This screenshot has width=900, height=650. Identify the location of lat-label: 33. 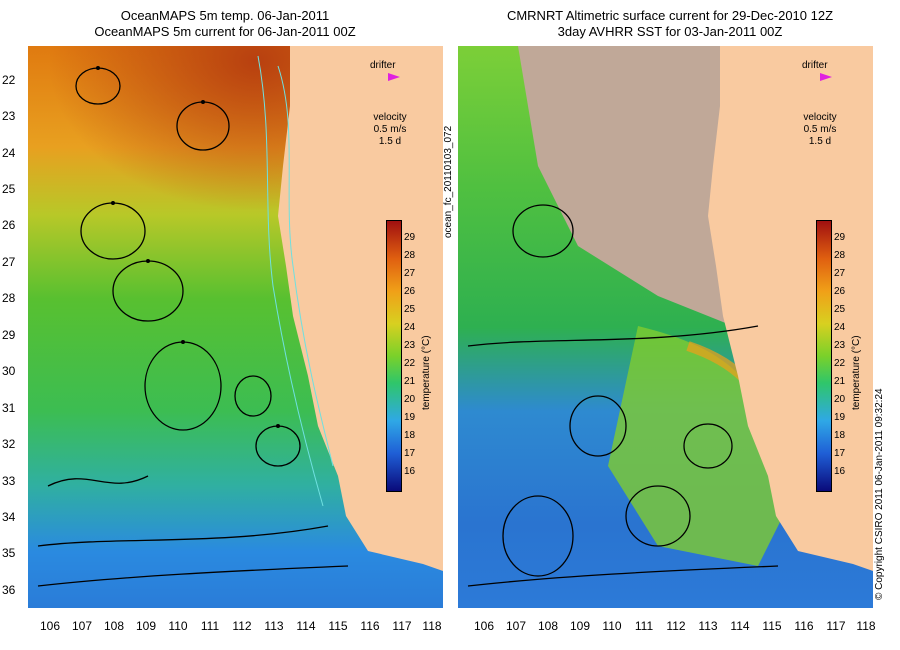
(9, 481).